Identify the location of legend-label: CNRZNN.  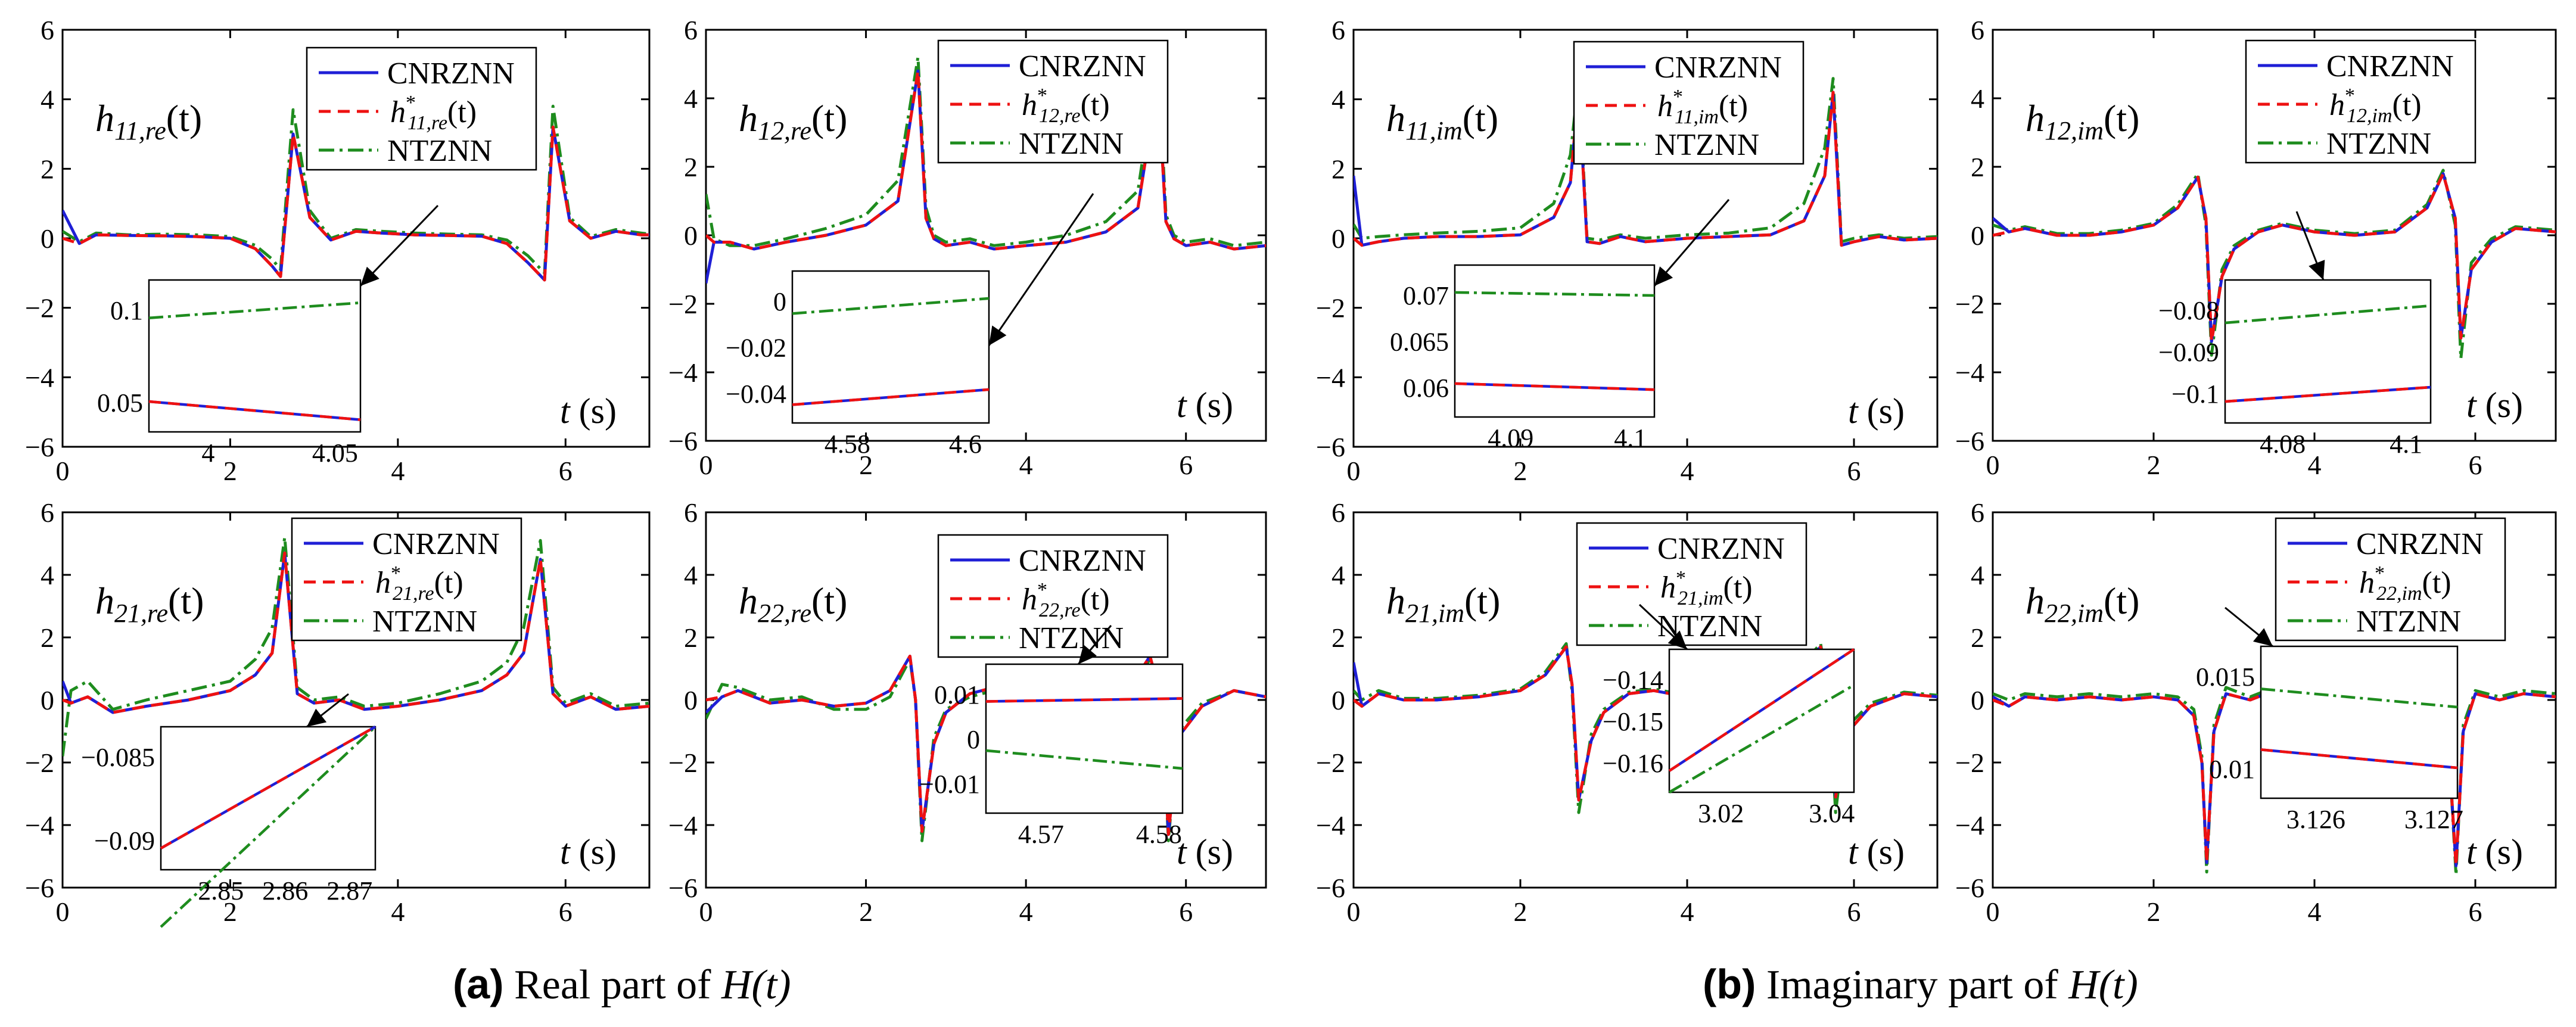
(436, 544).